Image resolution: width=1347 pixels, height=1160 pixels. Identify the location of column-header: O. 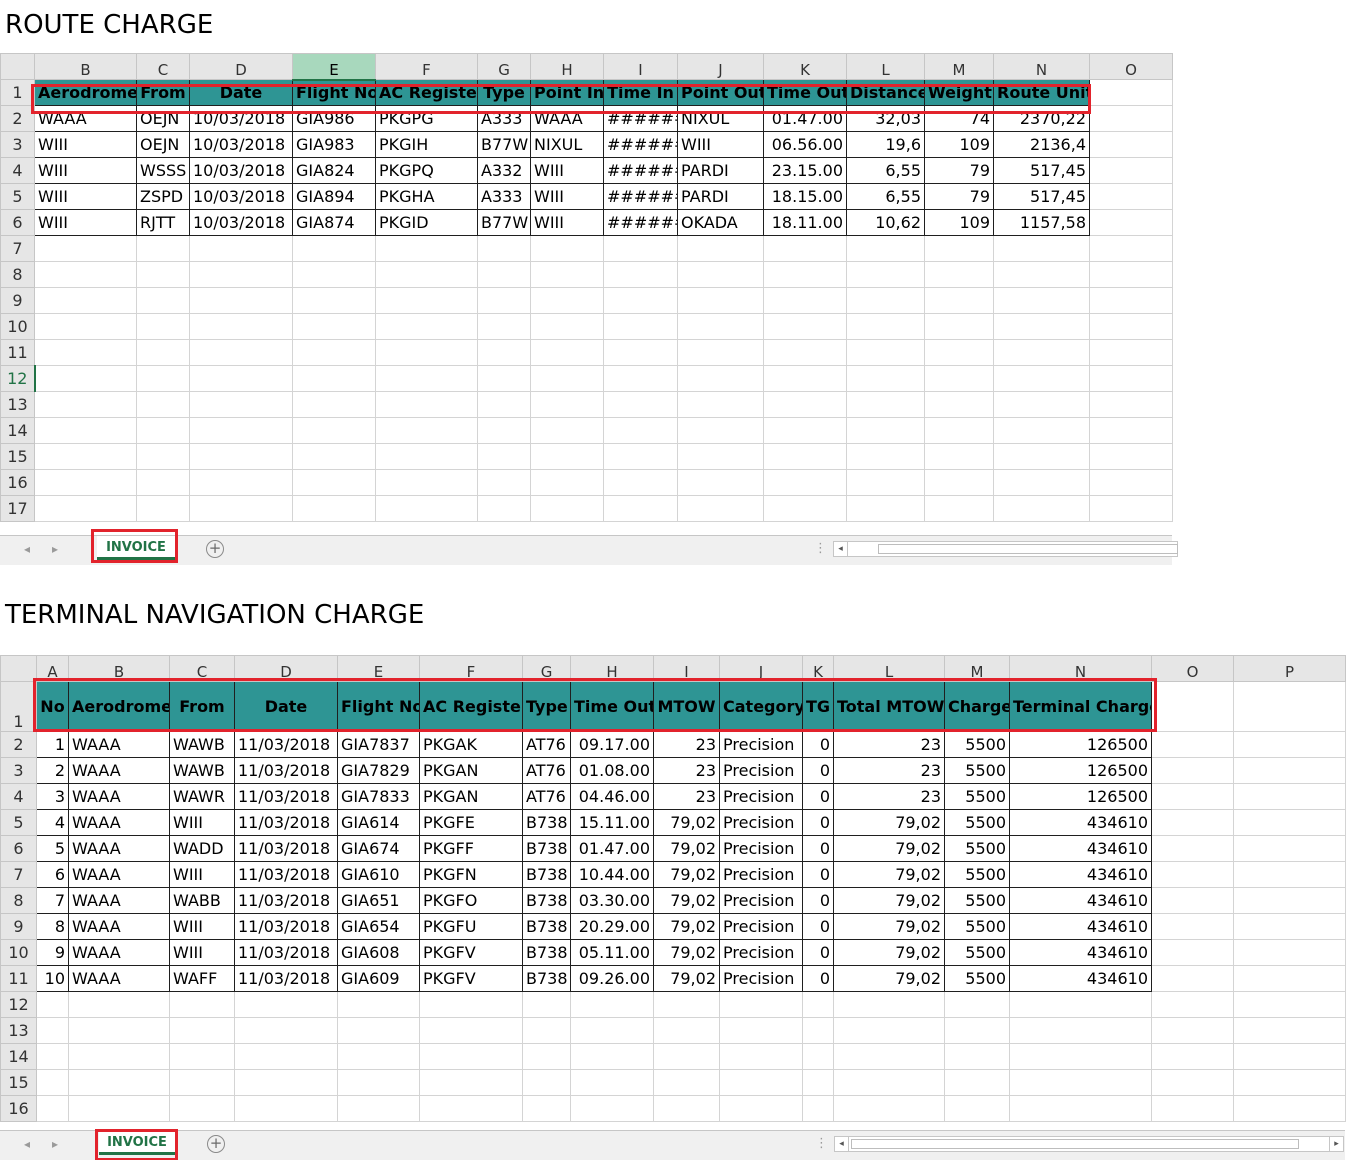
(1192, 668).